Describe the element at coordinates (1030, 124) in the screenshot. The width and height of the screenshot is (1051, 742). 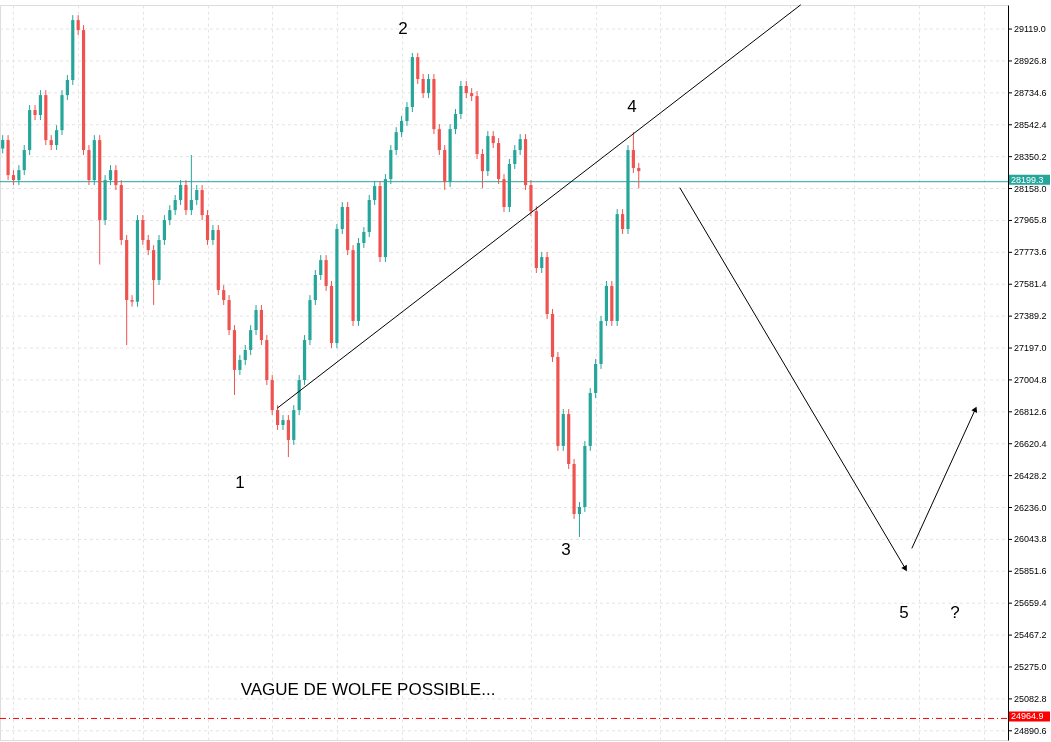
I see `y-tick-label: 28542.4` at that location.